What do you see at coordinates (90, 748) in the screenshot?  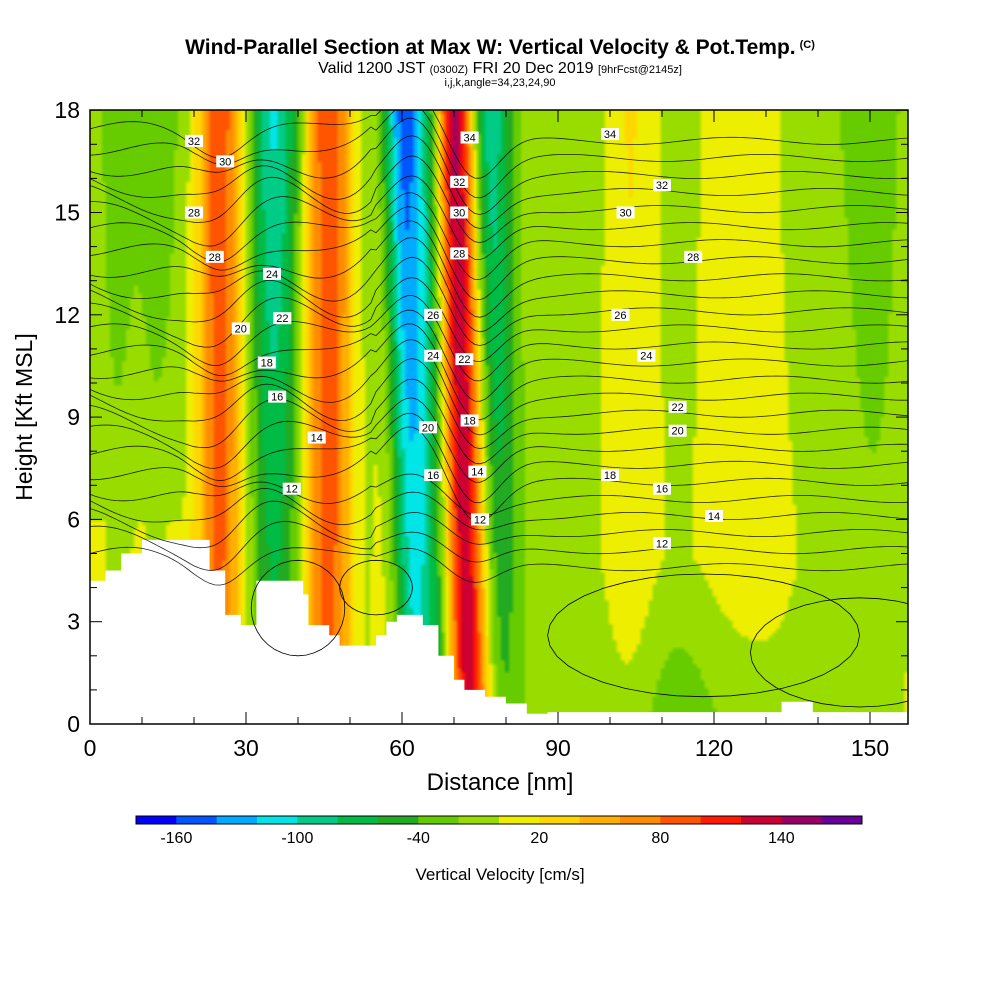 I see `x-tick-label: 0` at bounding box center [90, 748].